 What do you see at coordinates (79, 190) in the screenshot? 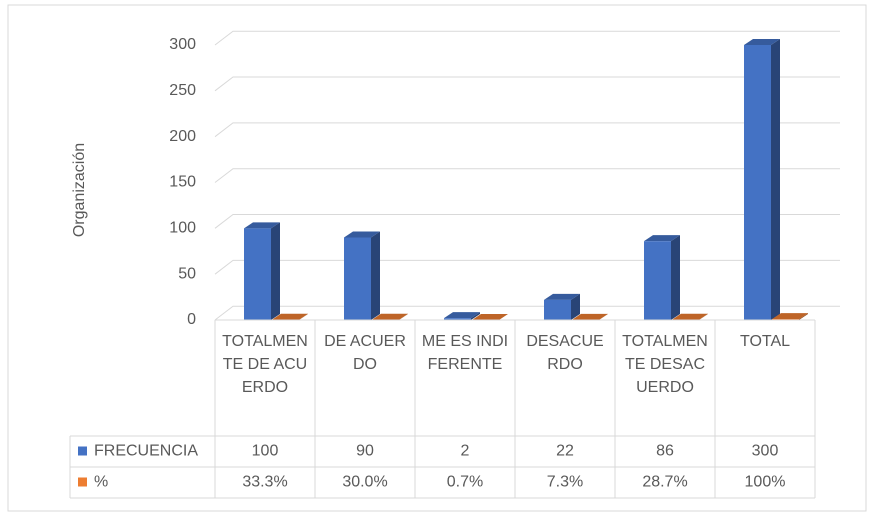
I see `y-axis-label: Organización` at bounding box center [79, 190].